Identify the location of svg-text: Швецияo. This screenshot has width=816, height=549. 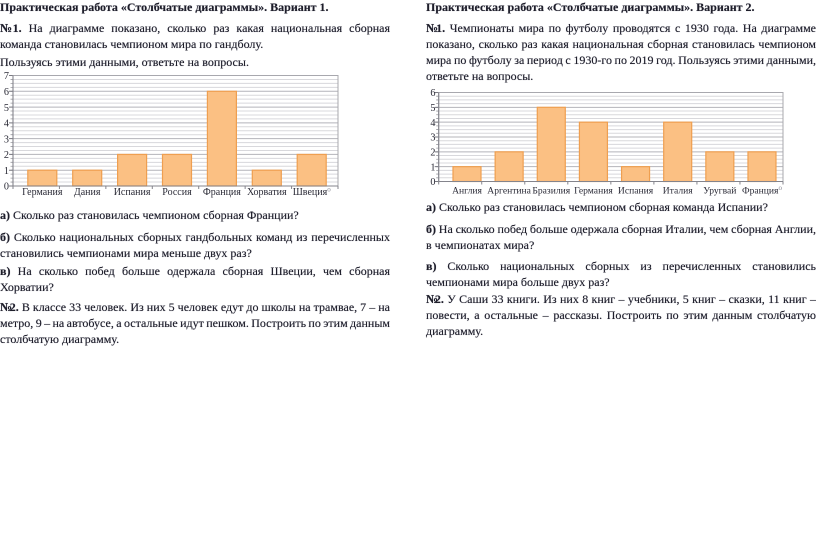
(312, 192).